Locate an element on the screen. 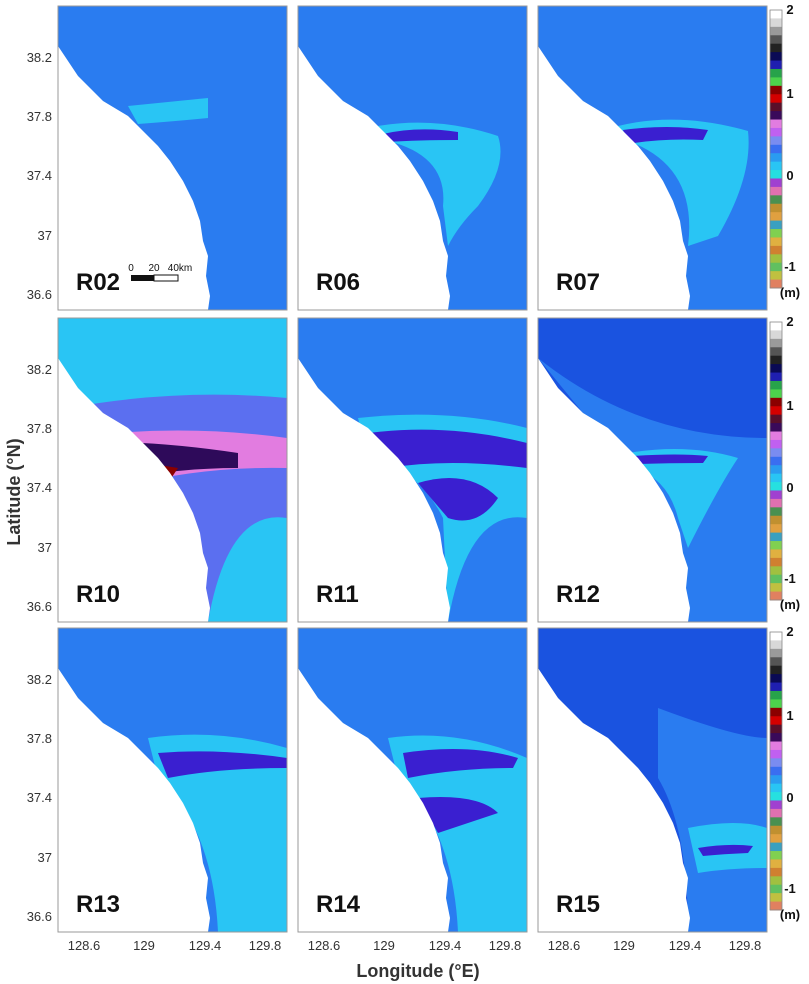 The image size is (809, 984). map-panel-r10: R10 is located at coordinates (172, 470).